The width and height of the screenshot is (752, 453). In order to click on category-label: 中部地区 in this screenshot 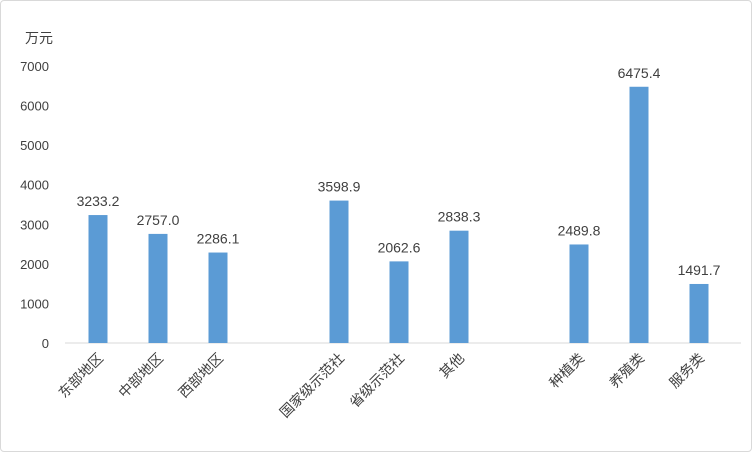, I will do `click(141, 376)`.